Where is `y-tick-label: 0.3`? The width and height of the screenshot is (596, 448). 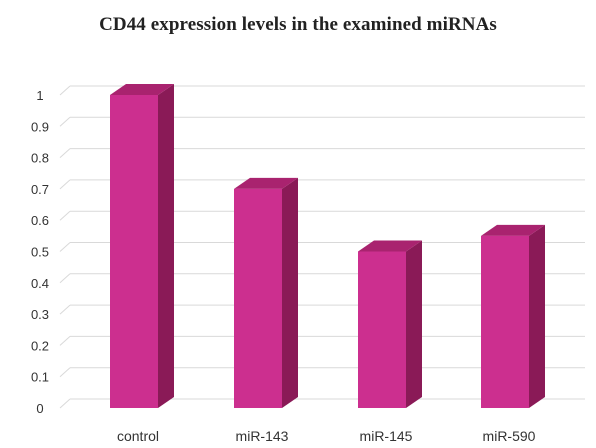 y-tick-label: 0.3 is located at coordinates (40, 314).